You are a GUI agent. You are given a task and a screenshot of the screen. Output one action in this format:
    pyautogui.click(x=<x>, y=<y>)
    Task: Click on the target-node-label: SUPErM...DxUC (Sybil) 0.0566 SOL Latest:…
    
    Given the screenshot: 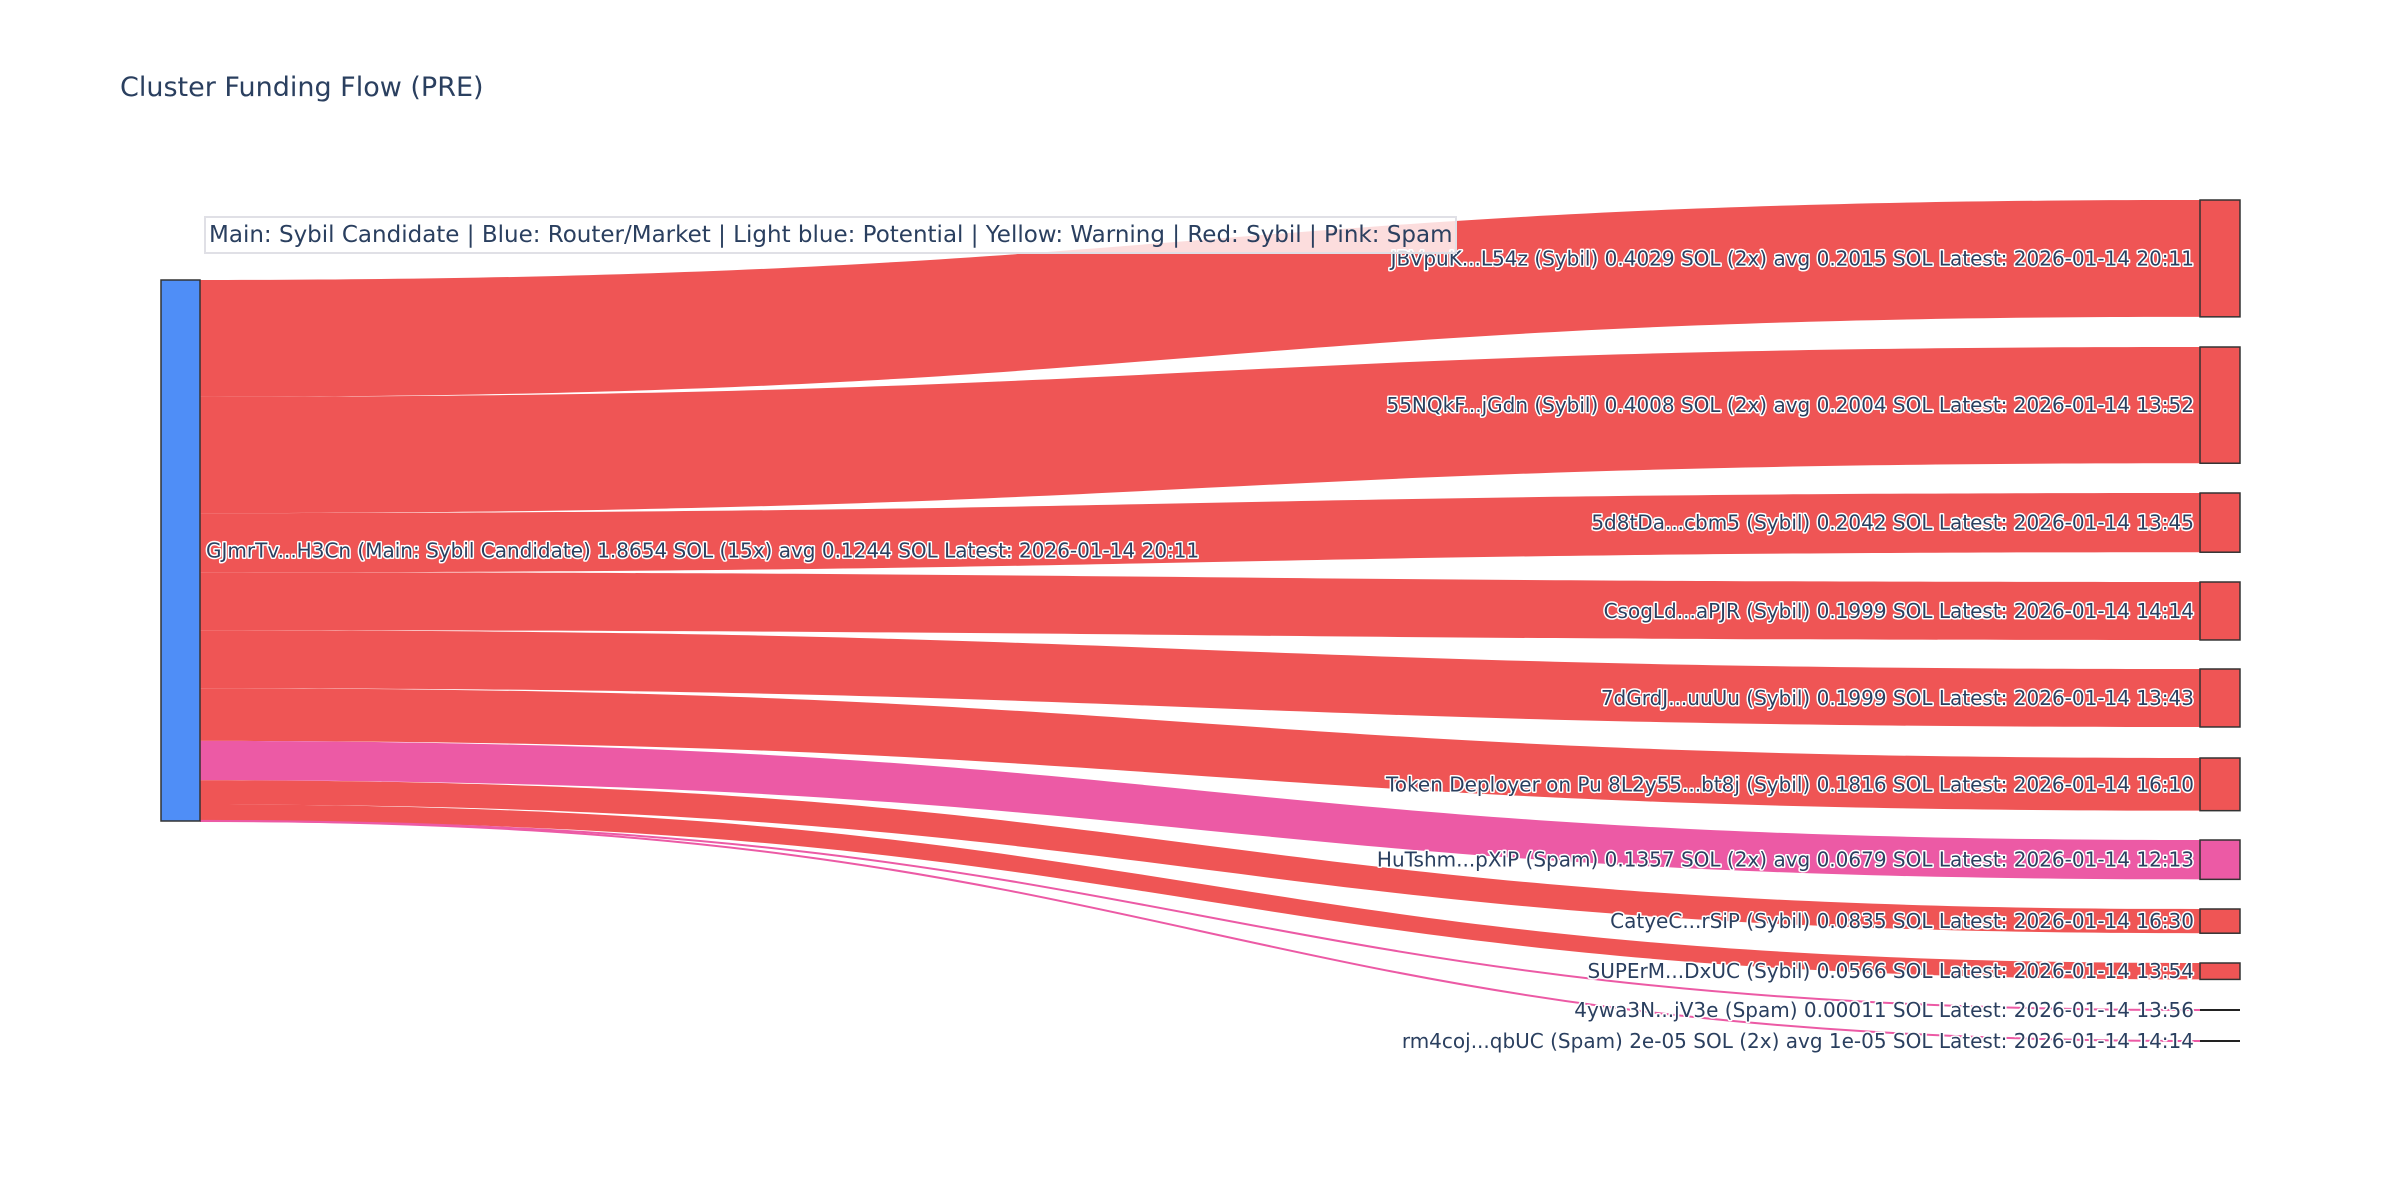 What is the action you would take?
    pyautogui.click(x=1891, y=971)
    